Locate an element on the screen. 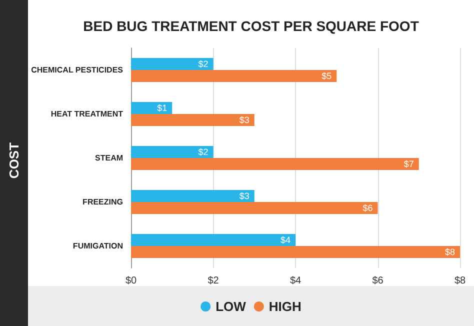  y-tick-label: FUMIGATION is located at coordinates (98, 246).